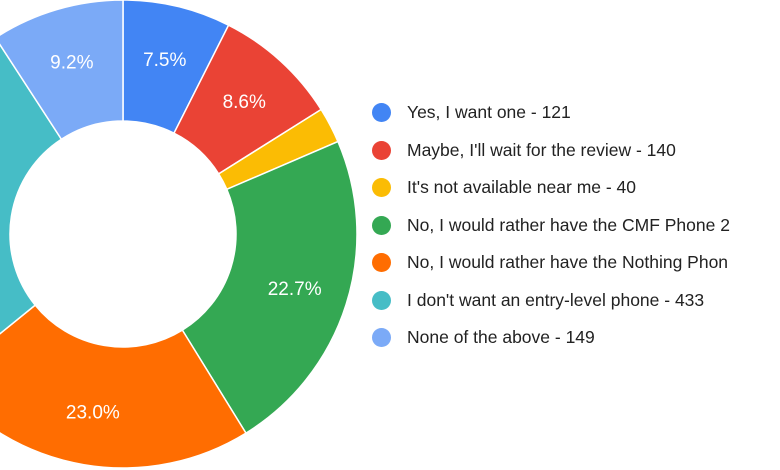 This screenshot has height=470, width=780. Describe the element at coordinates (522, 187) in the screenshot. I see `legend-label: It's not available near me - 40` at that location.